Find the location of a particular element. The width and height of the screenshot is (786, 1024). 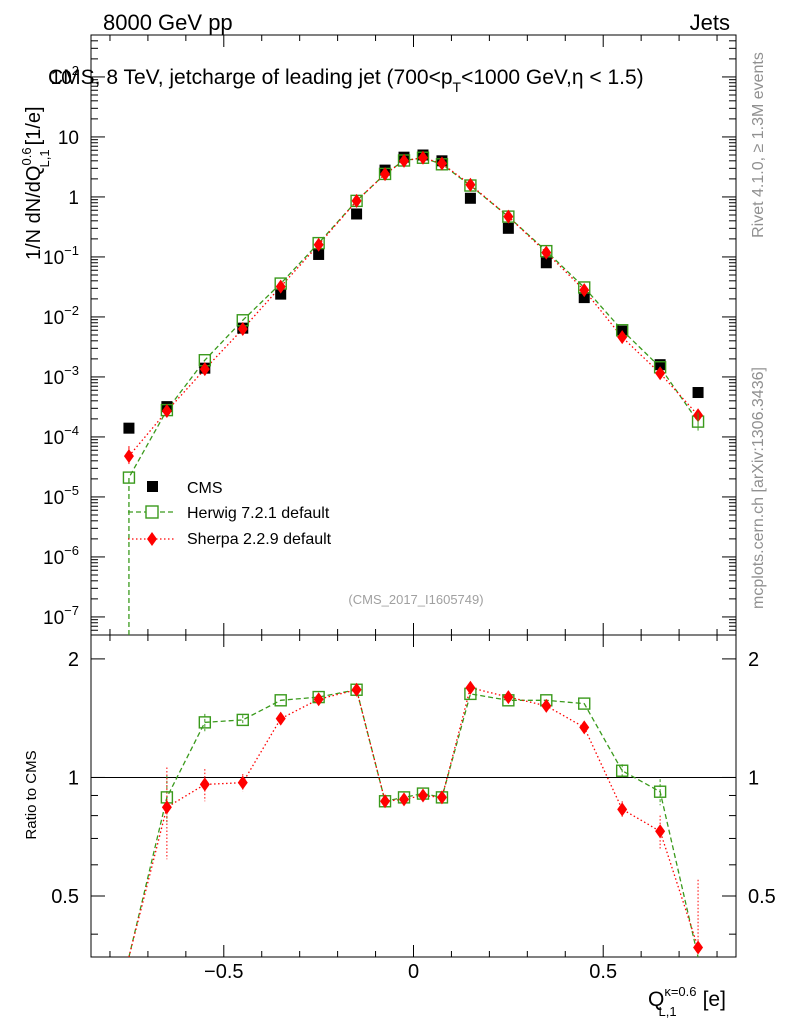

ratio-tick-label-right: 2 is located at coordinates (753, 660).